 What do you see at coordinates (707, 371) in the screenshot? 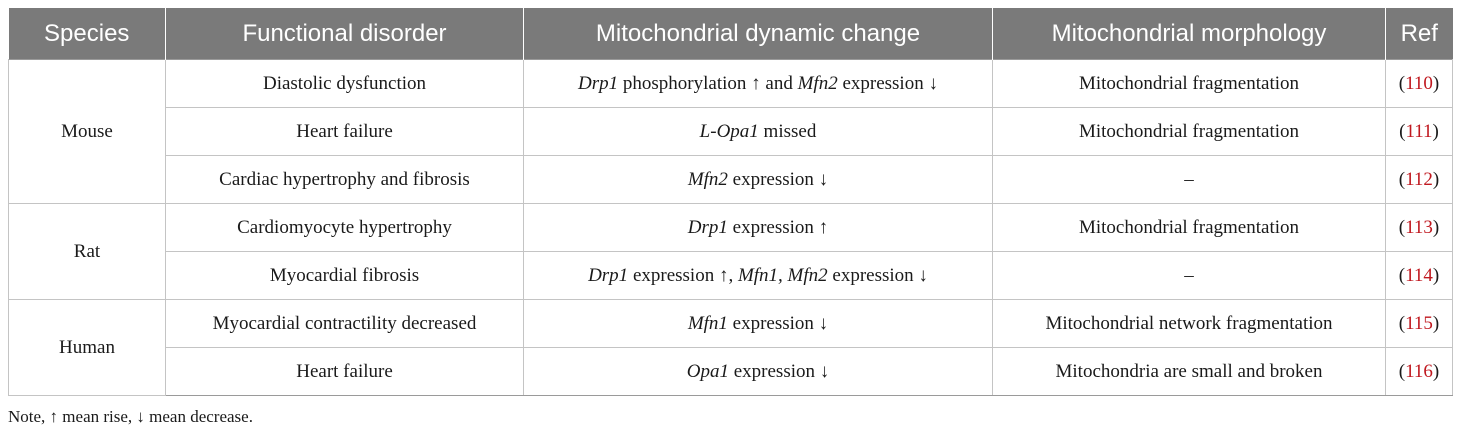
I see `gene-name: Opa1` at bounding box center [707, 371].